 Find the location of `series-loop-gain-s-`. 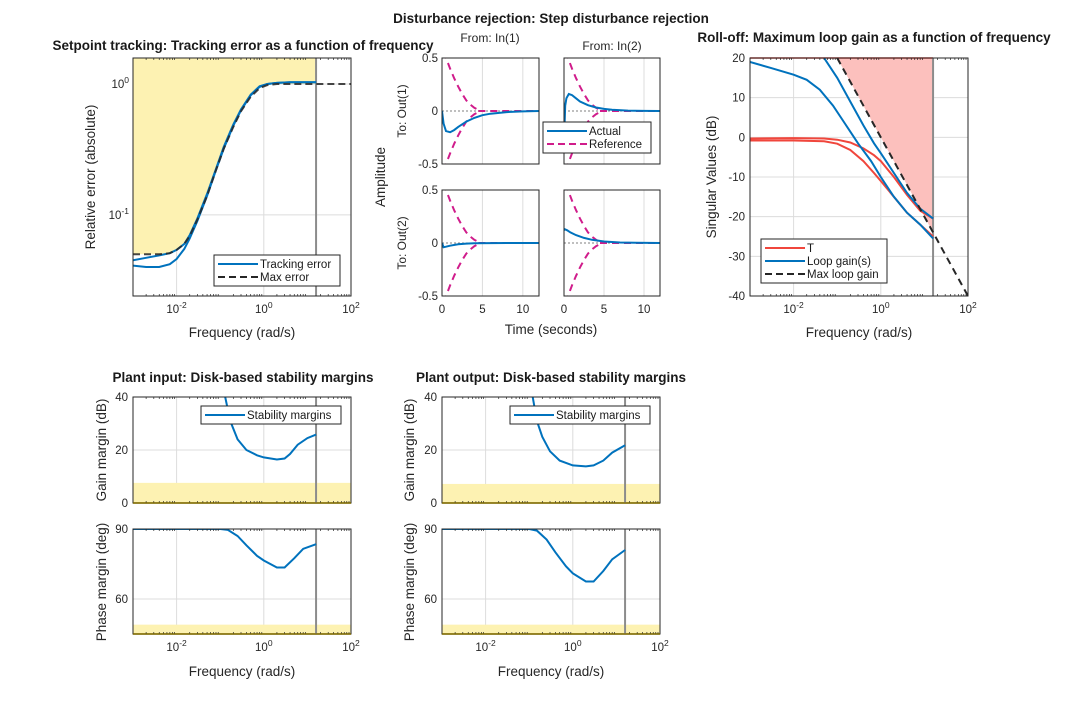

series-loop-gain-s- is located at coordinates (842, 150).